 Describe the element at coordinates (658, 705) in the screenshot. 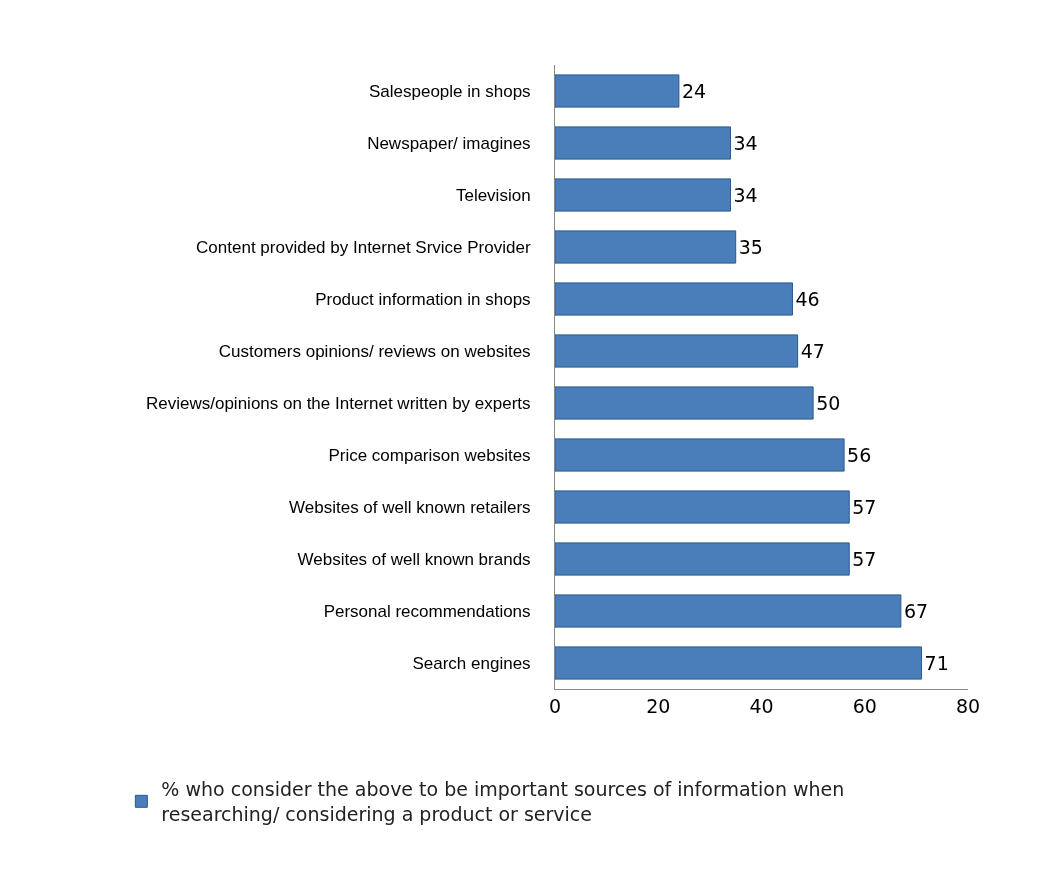

I see `x-tick-label: 20` at that location.